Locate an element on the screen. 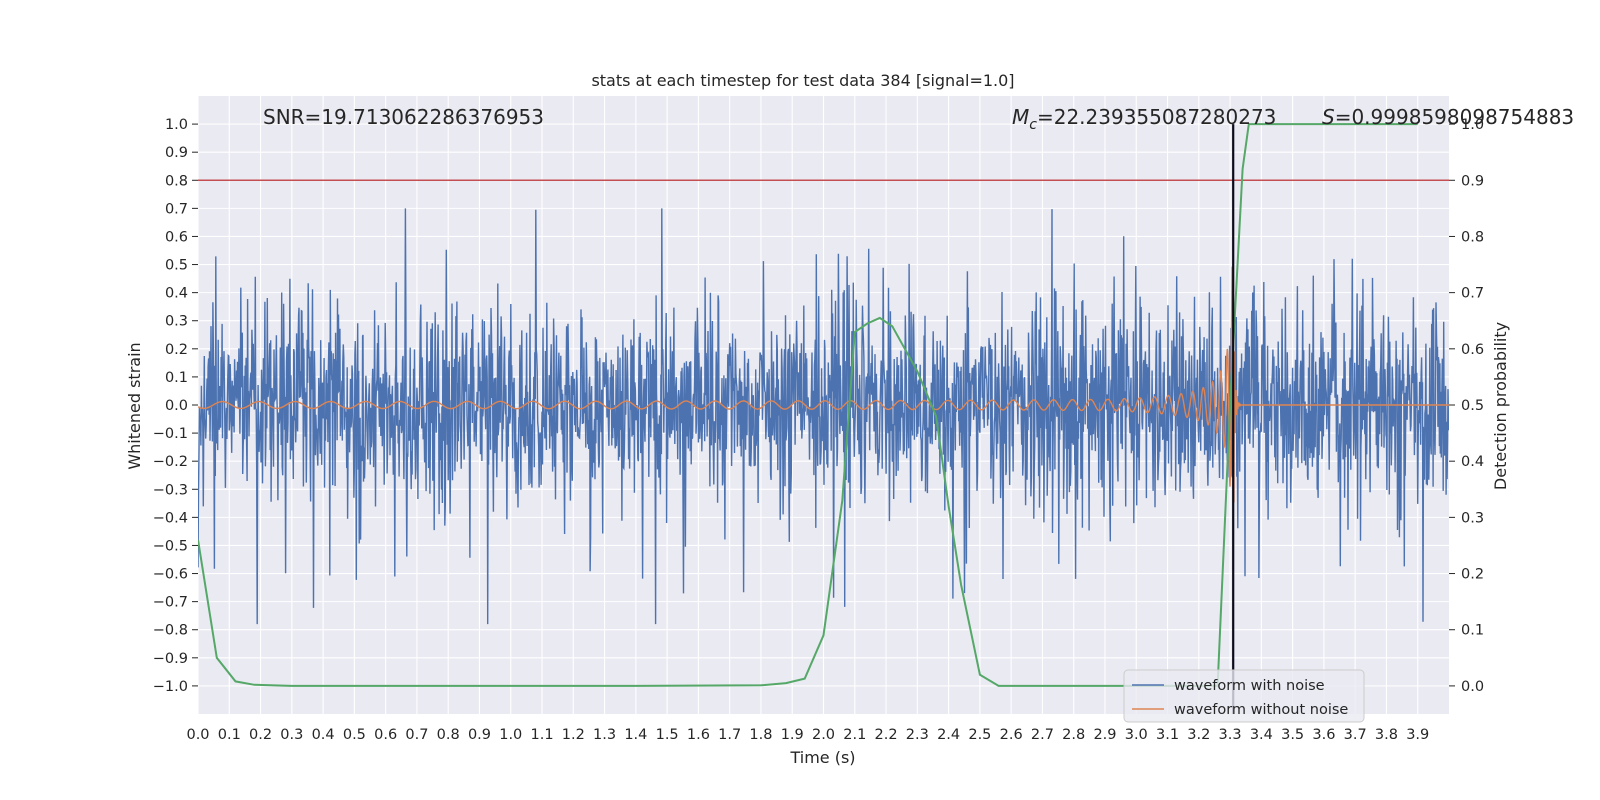 Image resolution: width=1600 pixels, height=800 pixels. x-tick-label: 1.8 is located at coordinates (760, 735).